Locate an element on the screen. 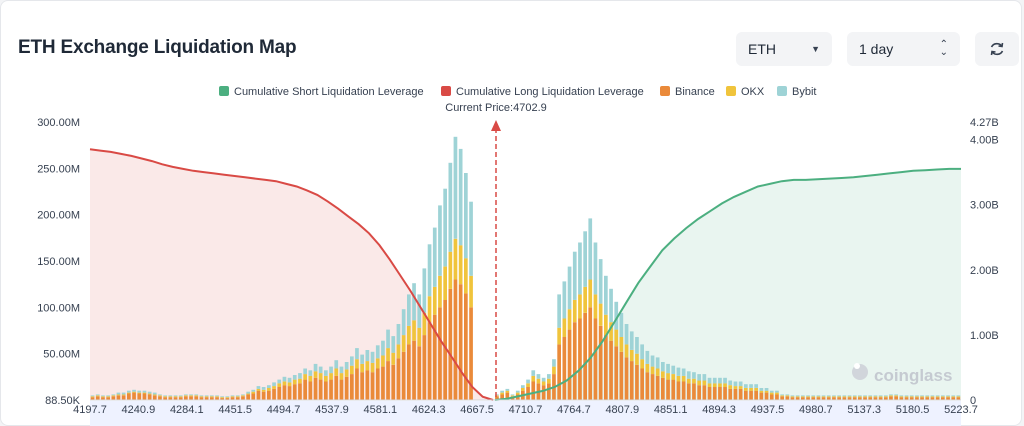 Image resolution: width=1024 pixels, height=426 pixels. watermark-text: coinglass is located at coordinates (913, 375).